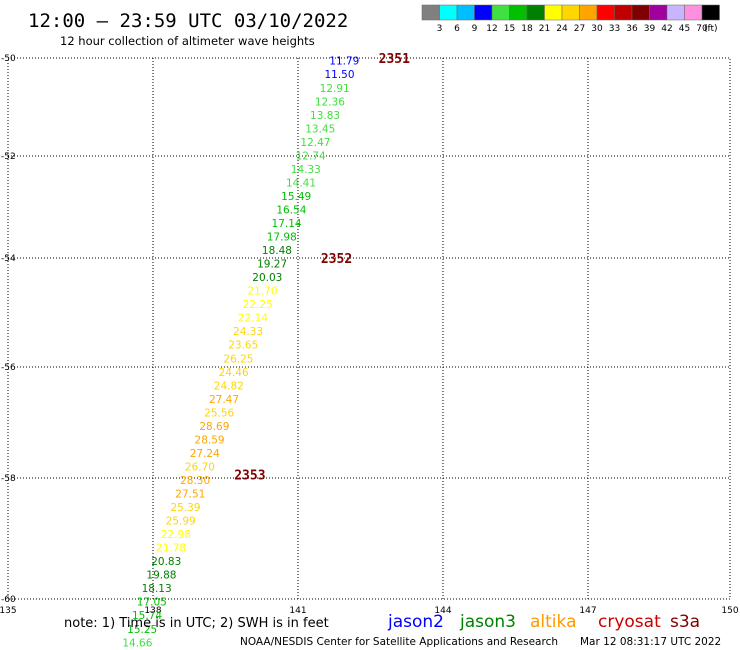  What do you see at coordinates (157, 589) in the screenshot?
I see `swh-label: 18.13` at bounding box center [157, 589].